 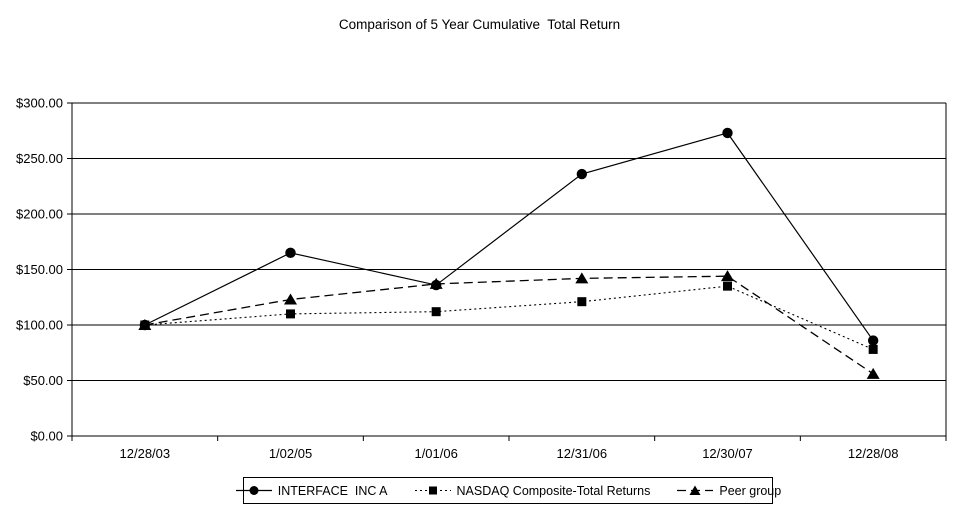 What do you see at coordinates (750, 490) in the screenshot?
I see `legend-label: Peer group` at bounding box center [750, 490].